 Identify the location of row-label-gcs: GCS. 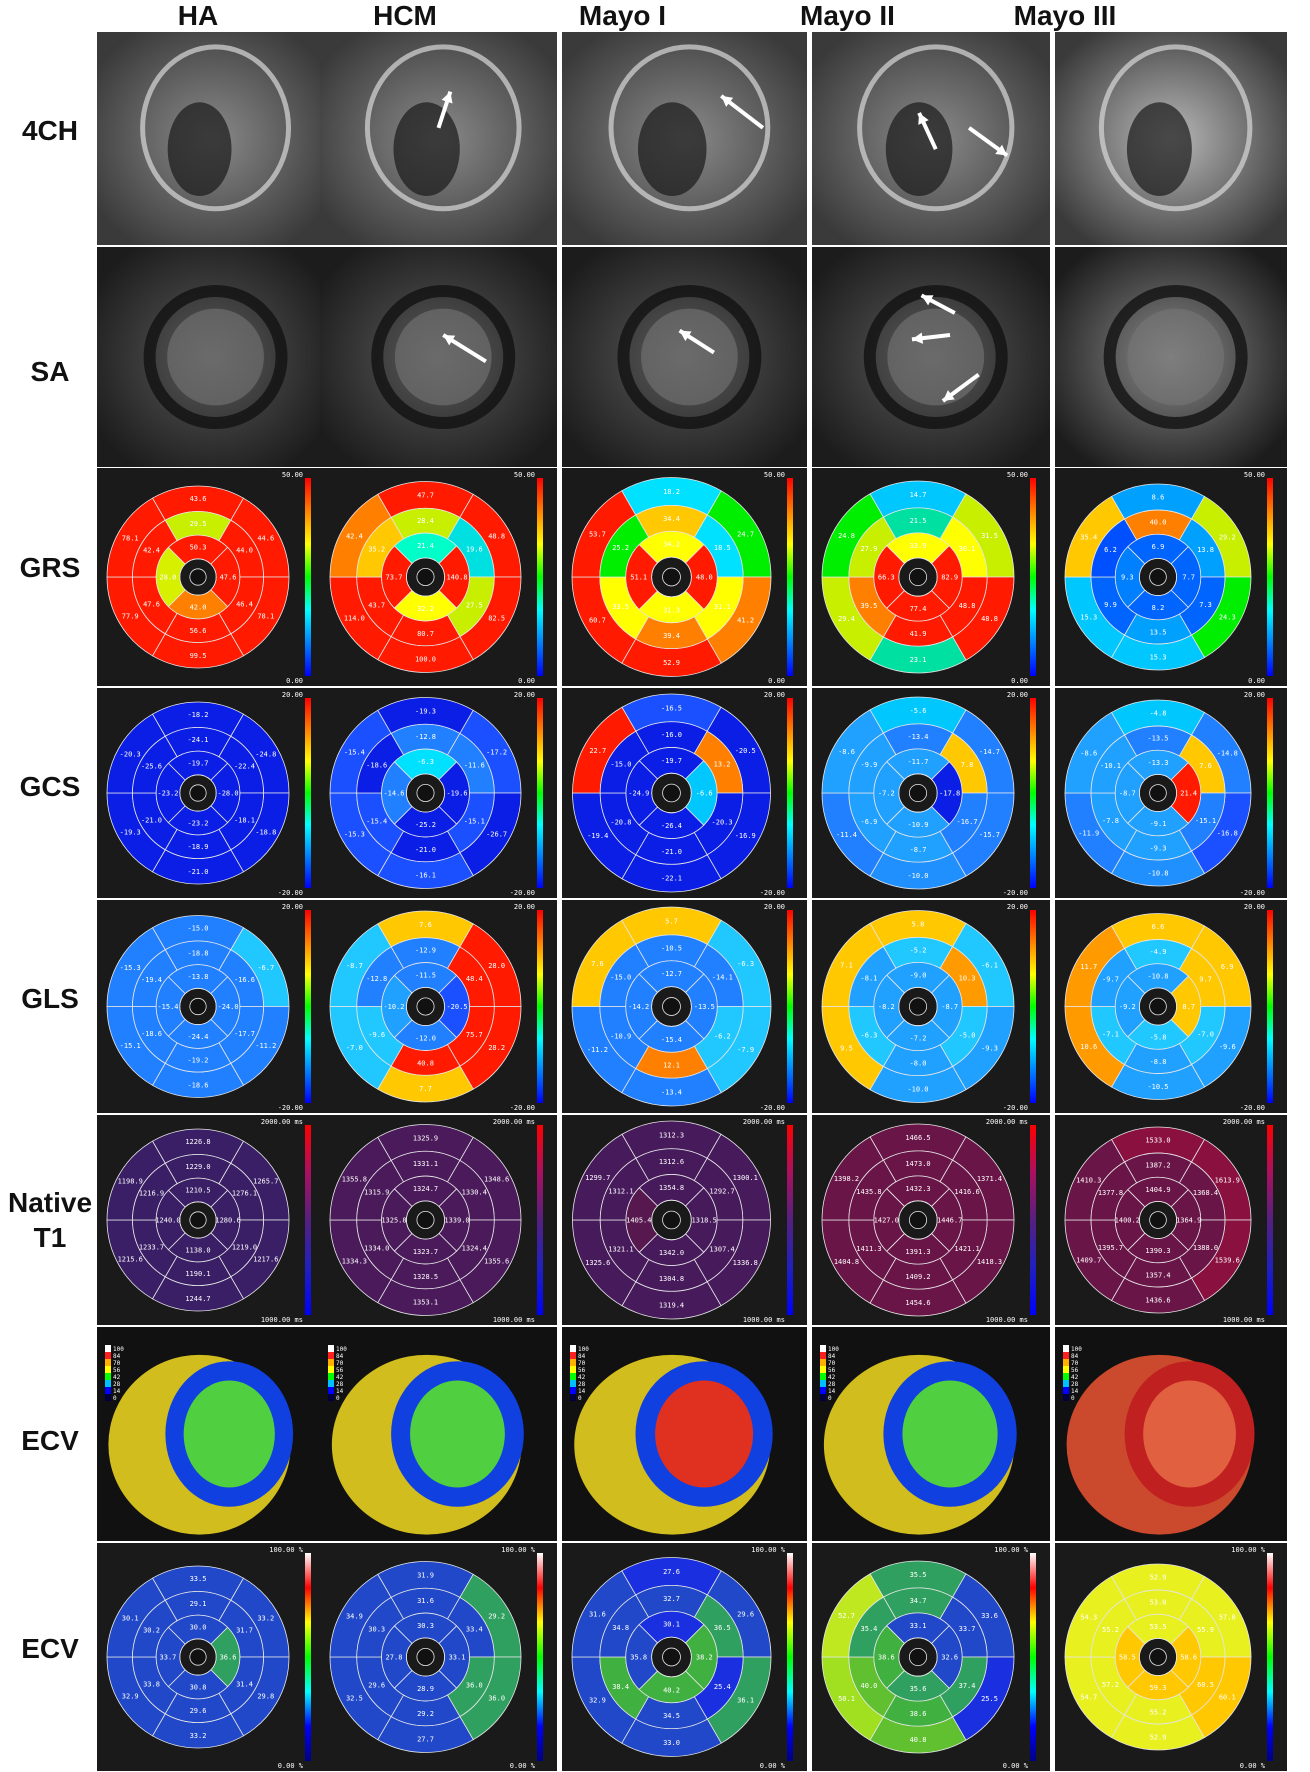
(50, 786).